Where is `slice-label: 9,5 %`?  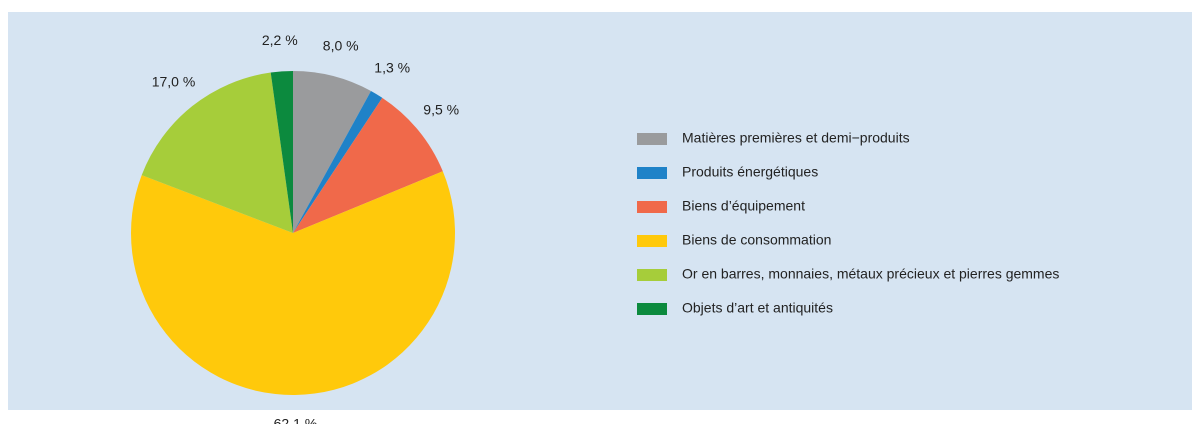 slice-label: 9,5 % is located at coordinates (441, 110).